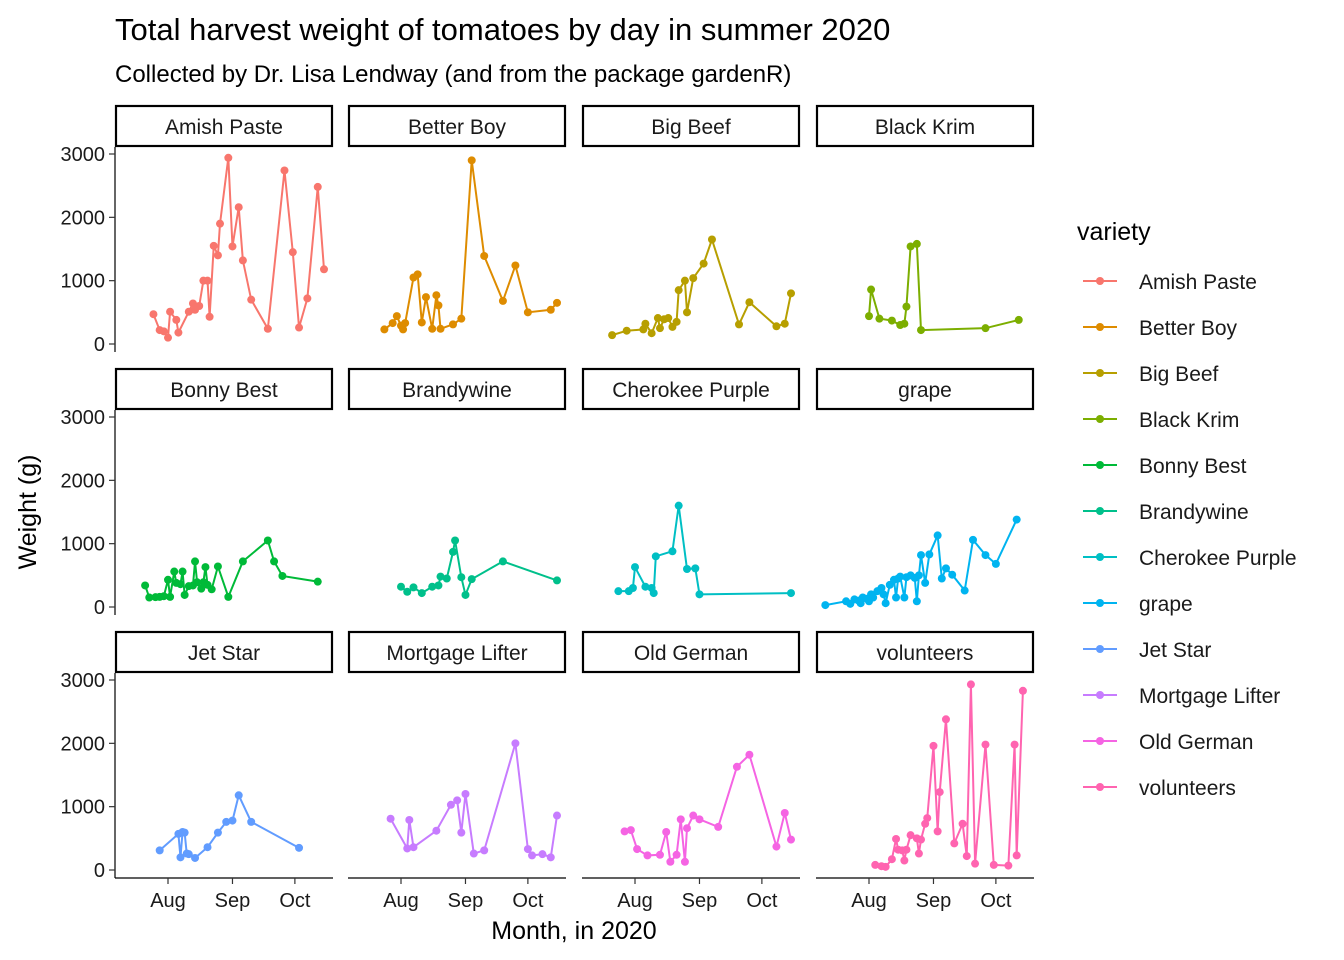 This screenshot has width=1344, height=960. Describe the element at coordinates (83, 545) in the screenshot. I see `y-tick-label: 1000` at that location.